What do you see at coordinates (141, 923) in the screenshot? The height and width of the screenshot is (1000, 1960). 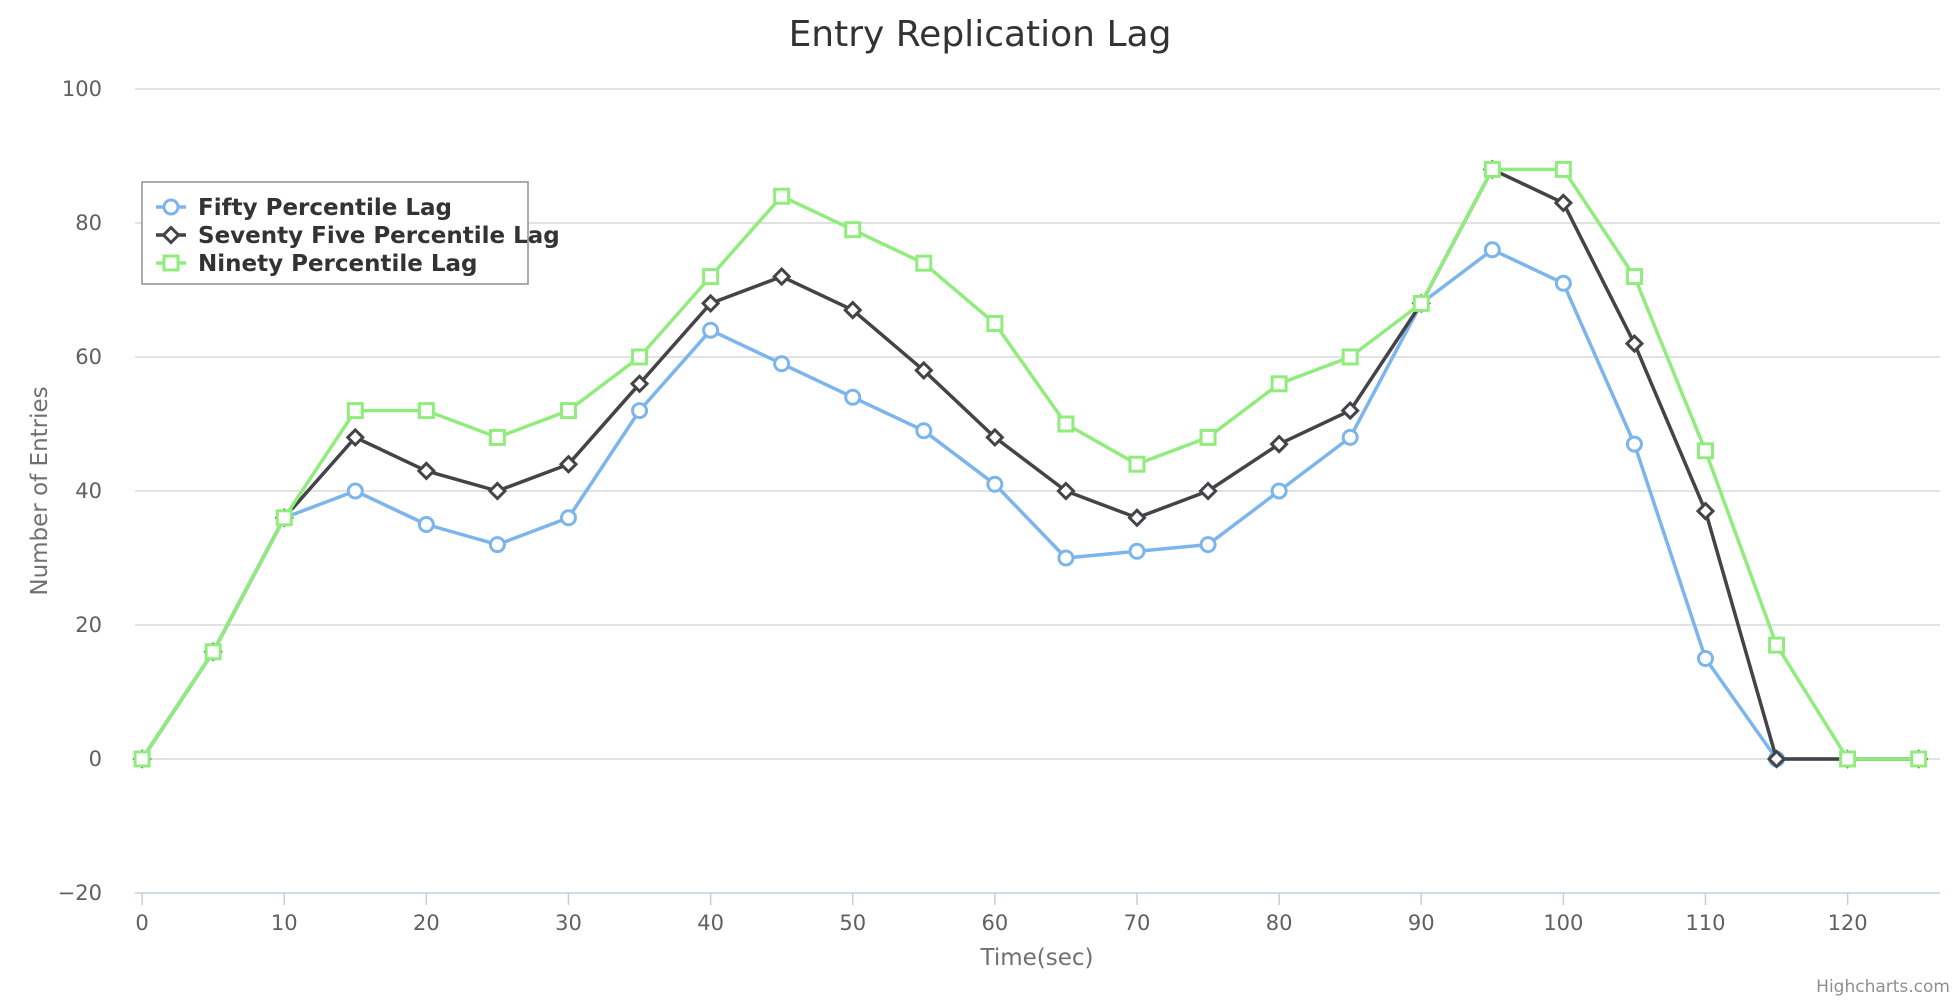 I see `x-tick-label: 0` at bounding box center [141, 923].